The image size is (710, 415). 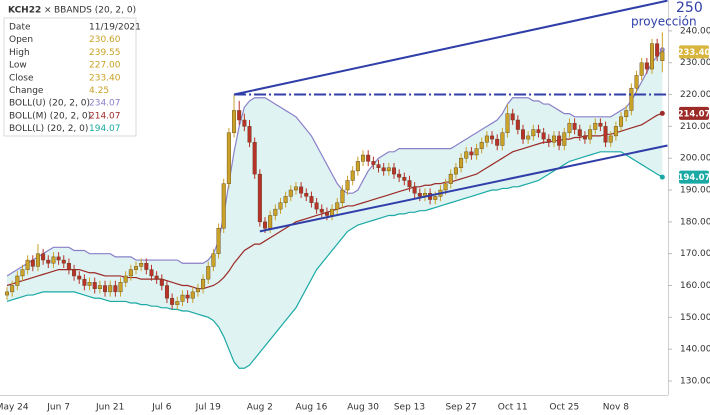 I want to click on info-label: Open, so click(x=21, y=40).